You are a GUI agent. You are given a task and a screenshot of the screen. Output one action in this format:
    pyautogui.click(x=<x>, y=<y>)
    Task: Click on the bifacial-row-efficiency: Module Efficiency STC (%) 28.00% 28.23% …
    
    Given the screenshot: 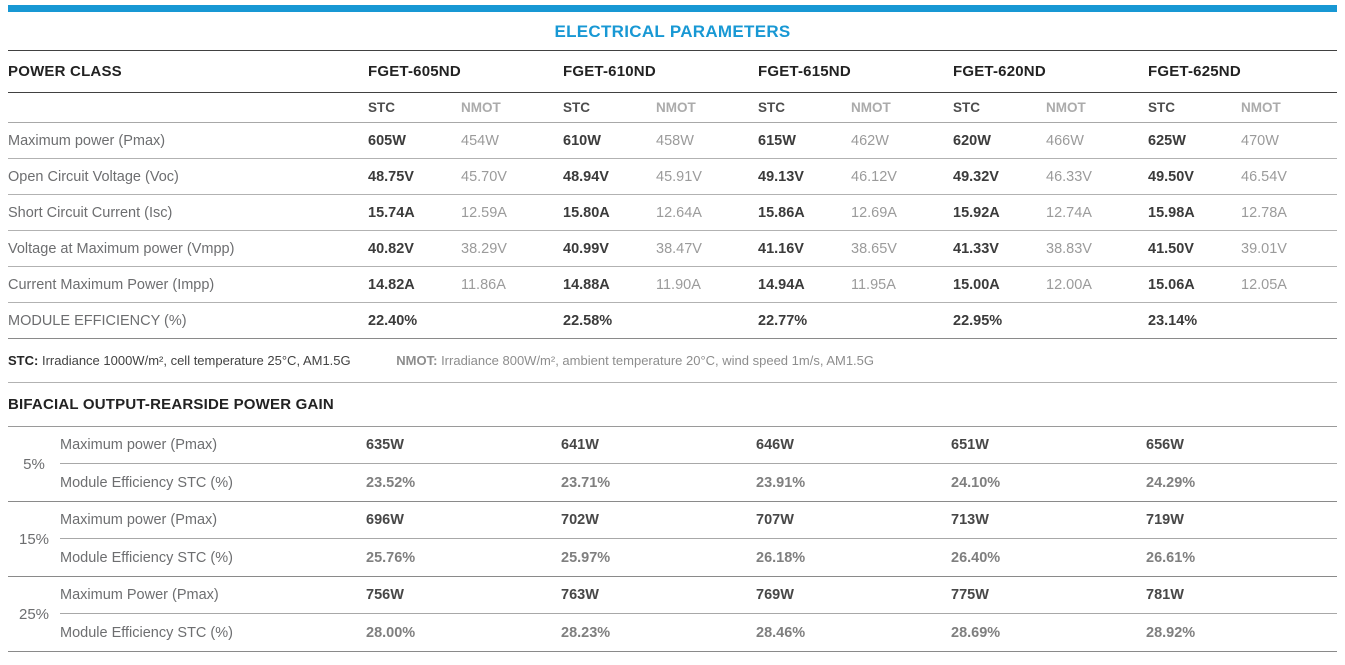 What is the action you would take?
    pyautogui.click(x=698, y=632)
    